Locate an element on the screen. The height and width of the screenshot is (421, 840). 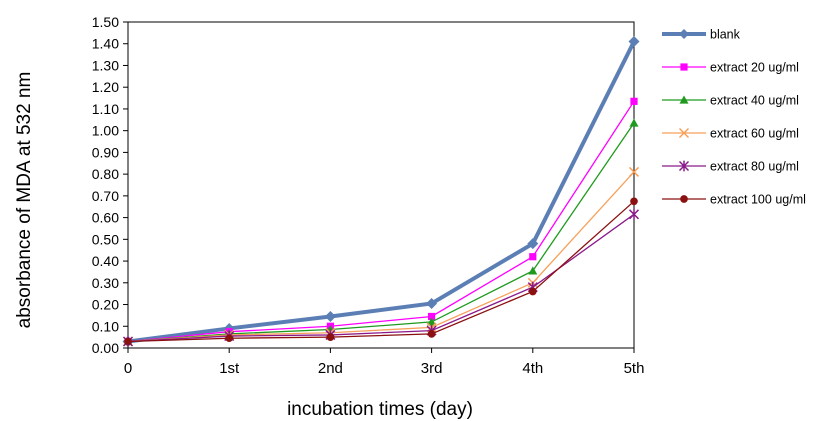
legend-item: extract 20 ug/ml is located at coordinates (730, 68).